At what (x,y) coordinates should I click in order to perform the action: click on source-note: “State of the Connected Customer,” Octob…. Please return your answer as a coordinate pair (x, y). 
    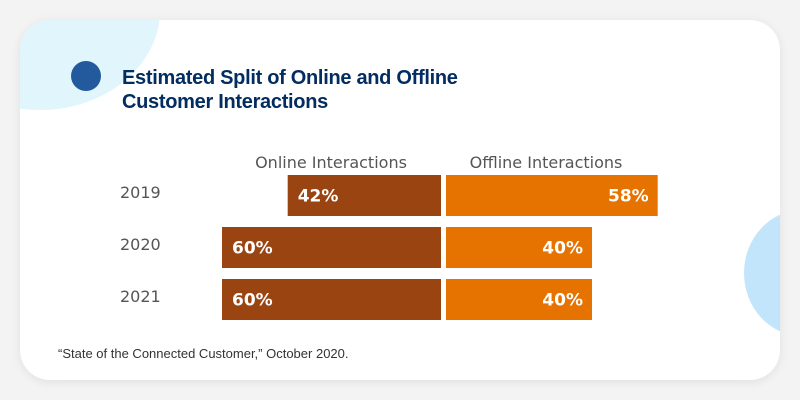
    Looking at the image, I should click on (203, 353).